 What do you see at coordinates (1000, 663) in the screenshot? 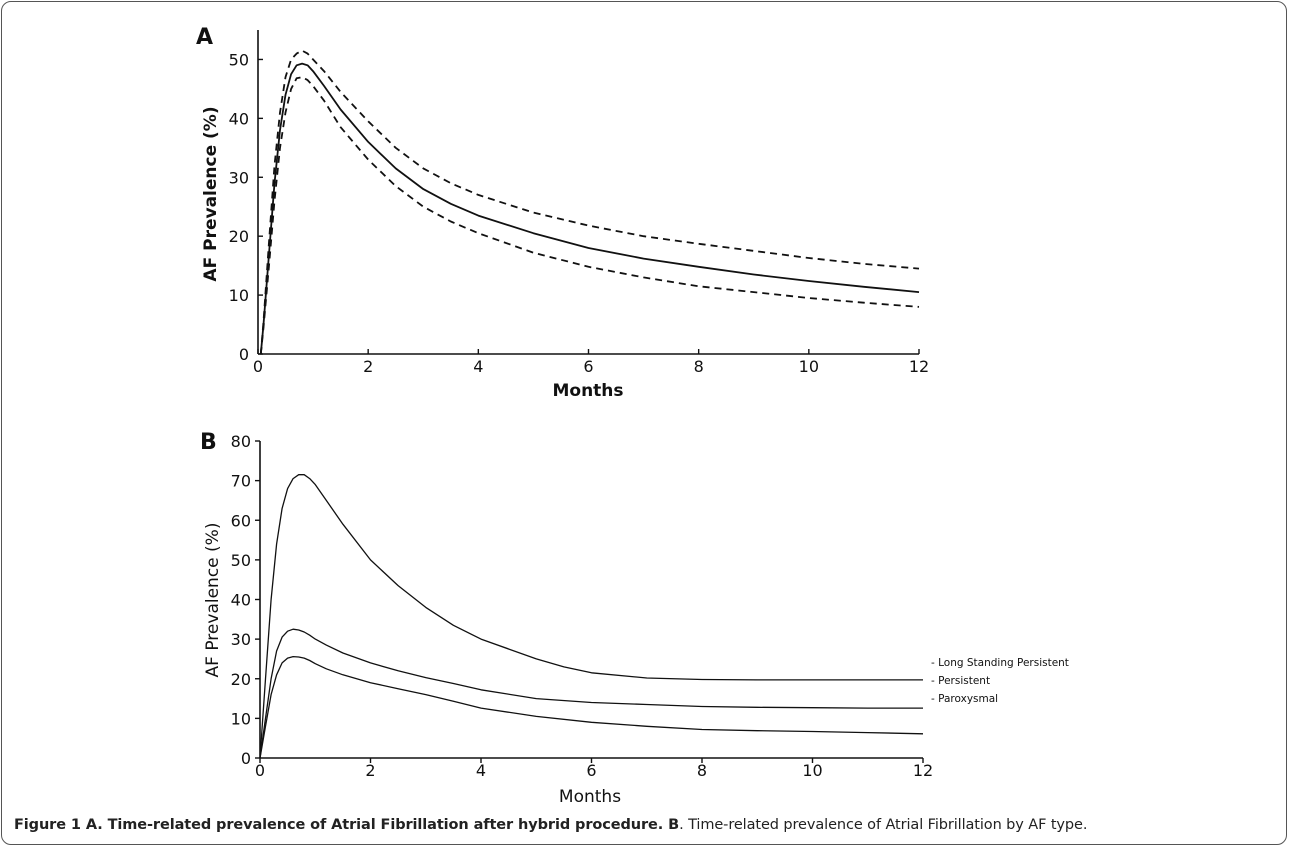
I see `legend-label-long-standing-persistent: - Long Standing Persistent` at bounding box center [1000, 663].